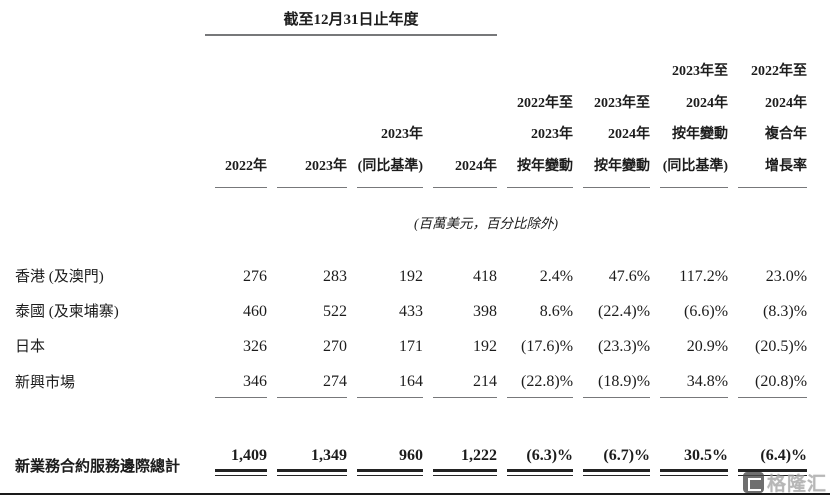 This screenshot has width=830, height=499. What do you see at coordinates (335, 346) in the screenshot?
I see `cell-value: 270` at bounding box center [335, 346].